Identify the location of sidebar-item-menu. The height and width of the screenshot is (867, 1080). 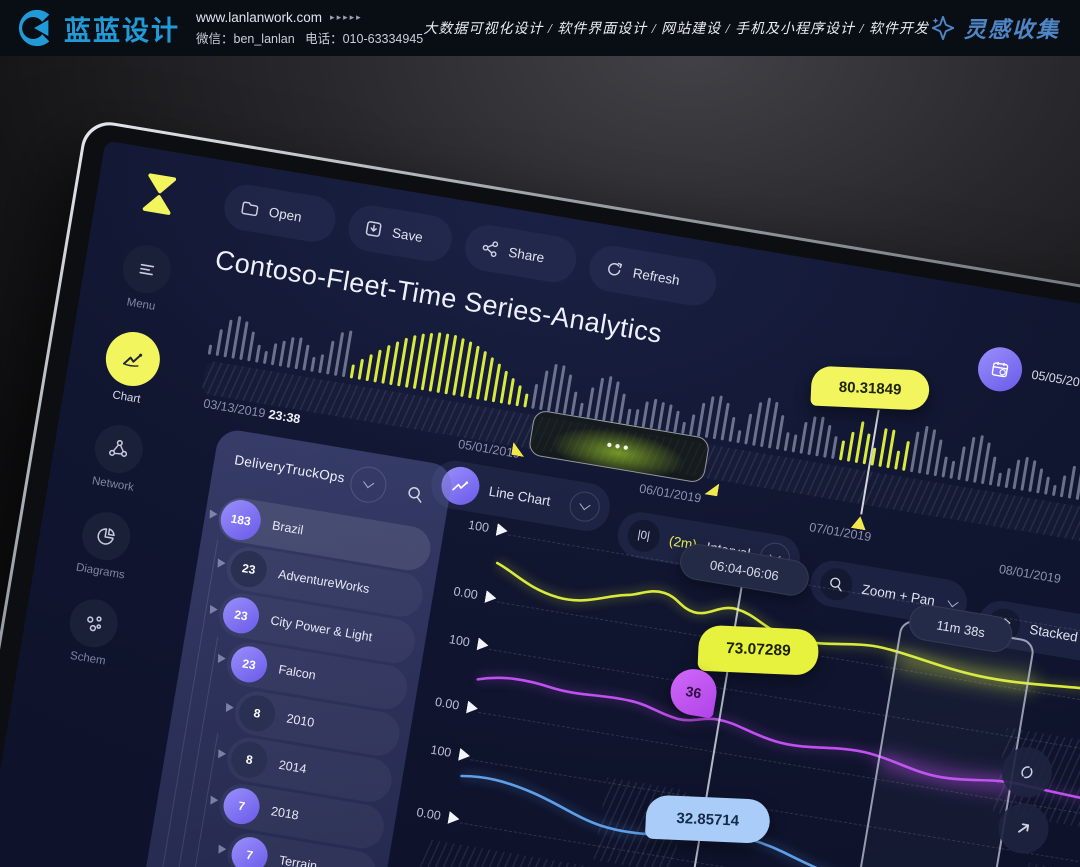
(147, 269).